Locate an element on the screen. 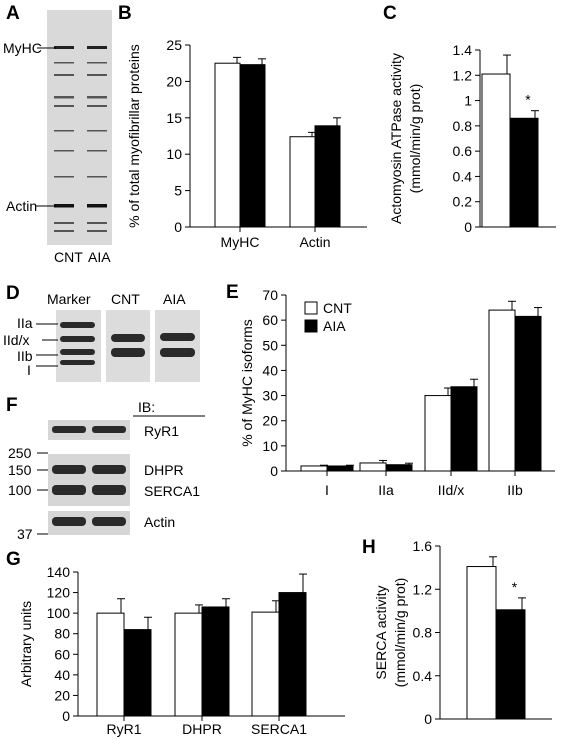  chart-g-ytick-label: 140 is located at coordinates (59, 572).